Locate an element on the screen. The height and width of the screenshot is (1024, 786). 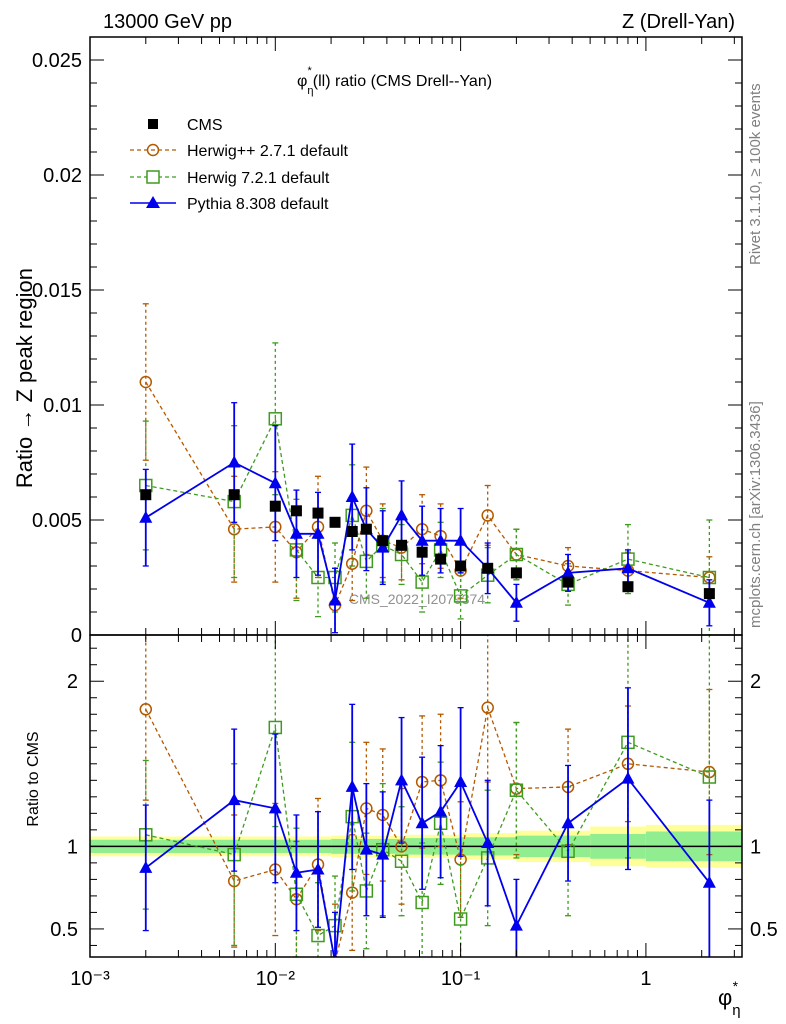
rivet-label: Rivet 3.1.10, ≥ 100k events is located at coordinates (755, 174).